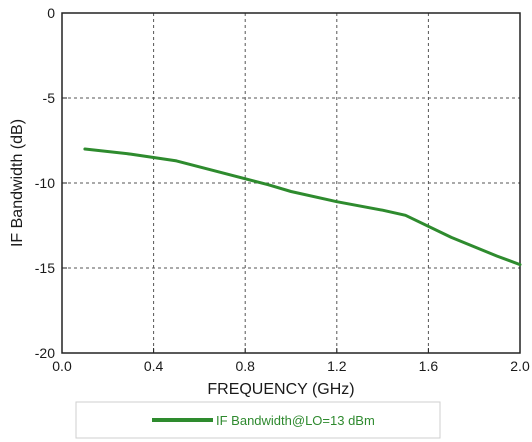 This screenshot has width=532, height=442. What do you see at coordinates (45, 268) in the screenshot?
I see `y-tick-label: -15` at bounding box center [45, 268].